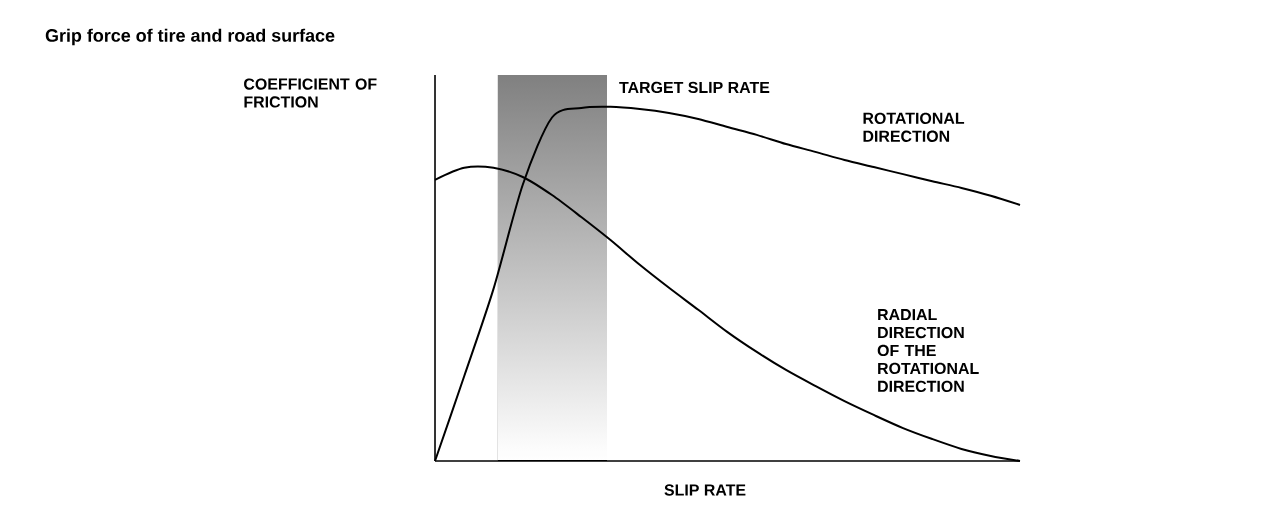 Image resolution: width=1280 pixels, height=520 pixels. I want to click on x-axis-title: SLIP RATE, so click(705, 490).